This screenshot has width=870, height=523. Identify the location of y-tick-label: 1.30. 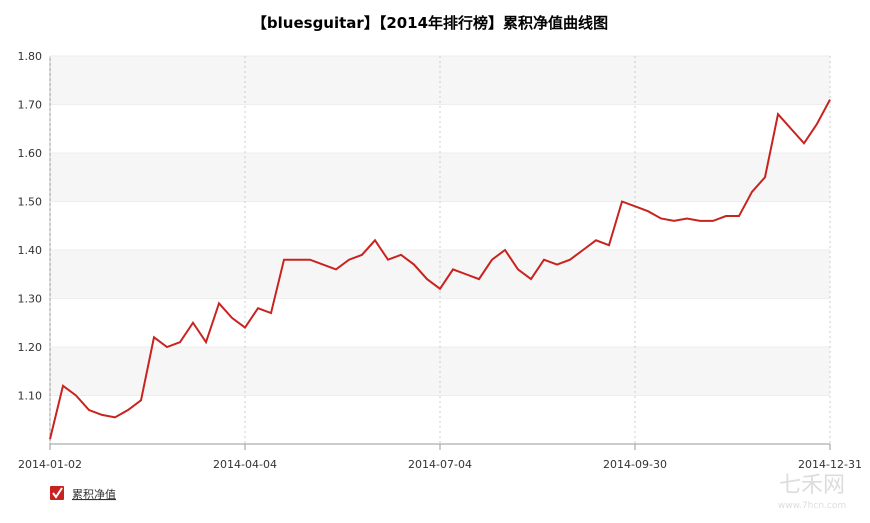
(30, 299).